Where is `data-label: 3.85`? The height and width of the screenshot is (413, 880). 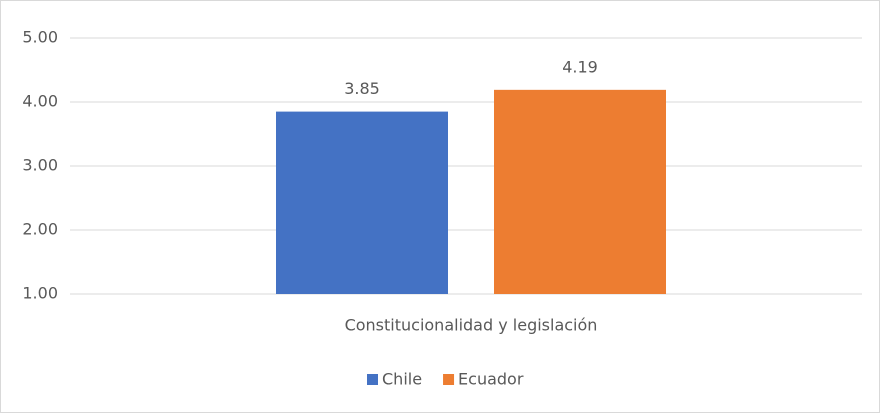 data-label: 3.85 is located at coordinates (362, 88).